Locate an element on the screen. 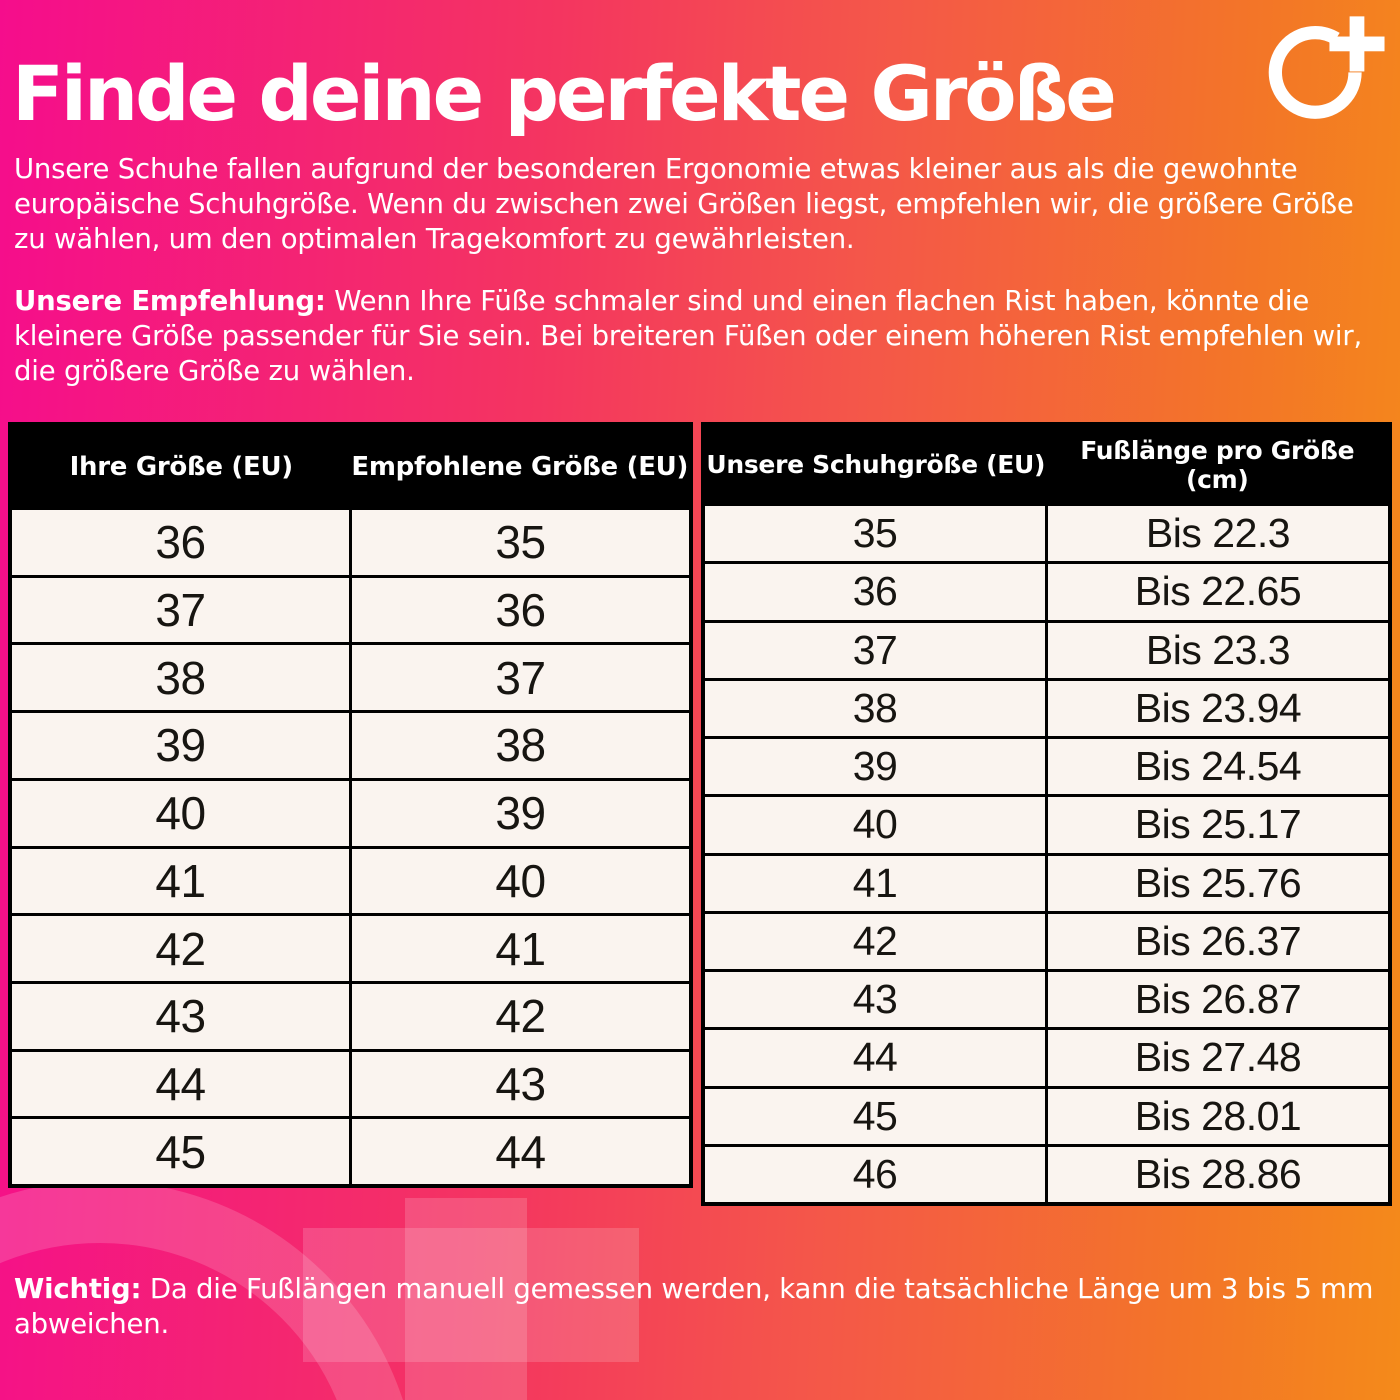  table-row: 36 Bis 22.65 is located at coordinates (1046, 590).